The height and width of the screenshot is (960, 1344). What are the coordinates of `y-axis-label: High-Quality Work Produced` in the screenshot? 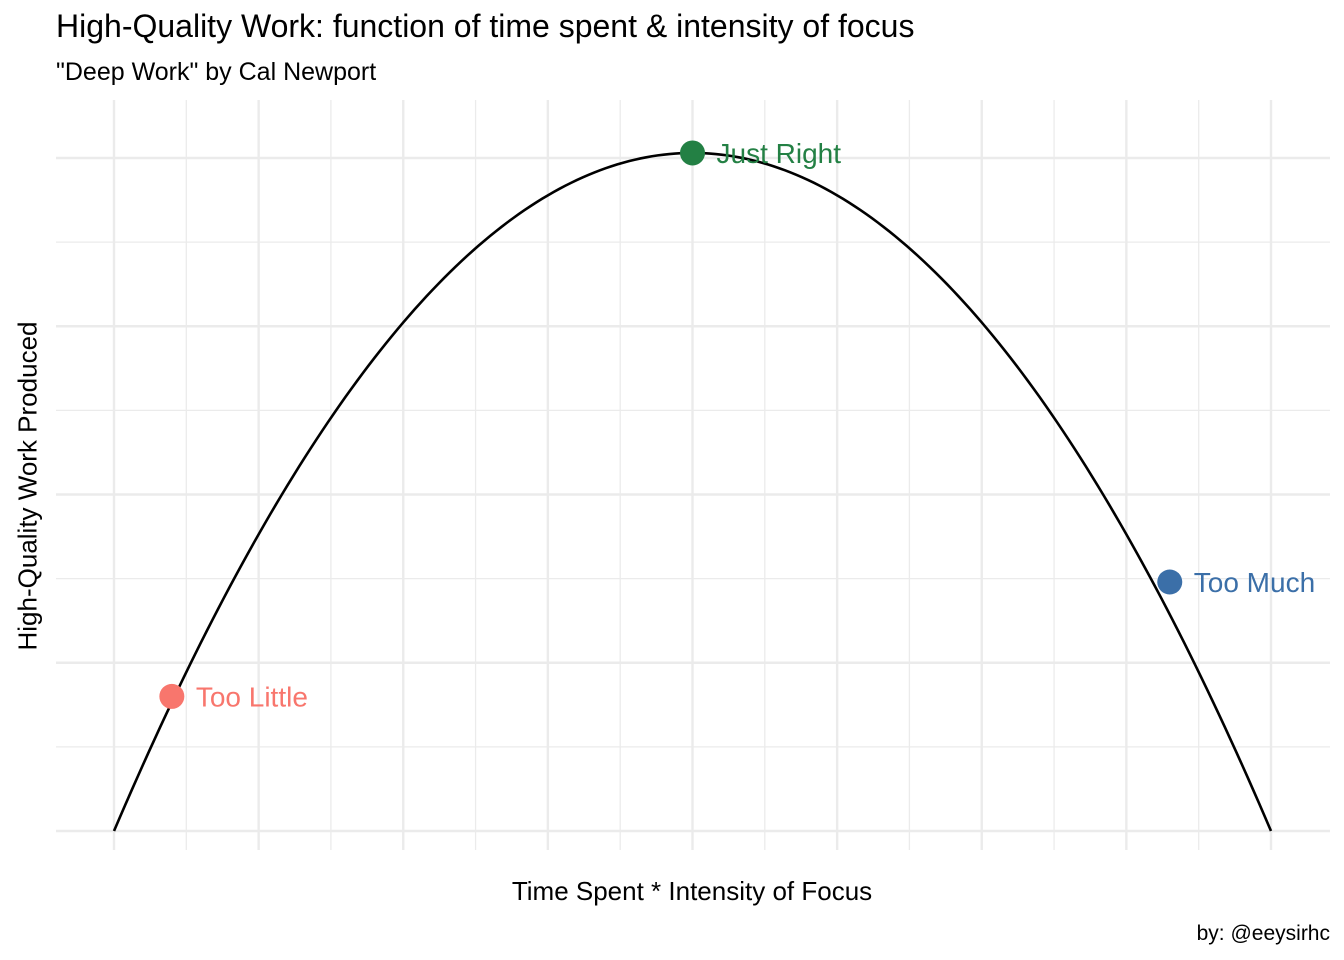 It's located at (27, 486).